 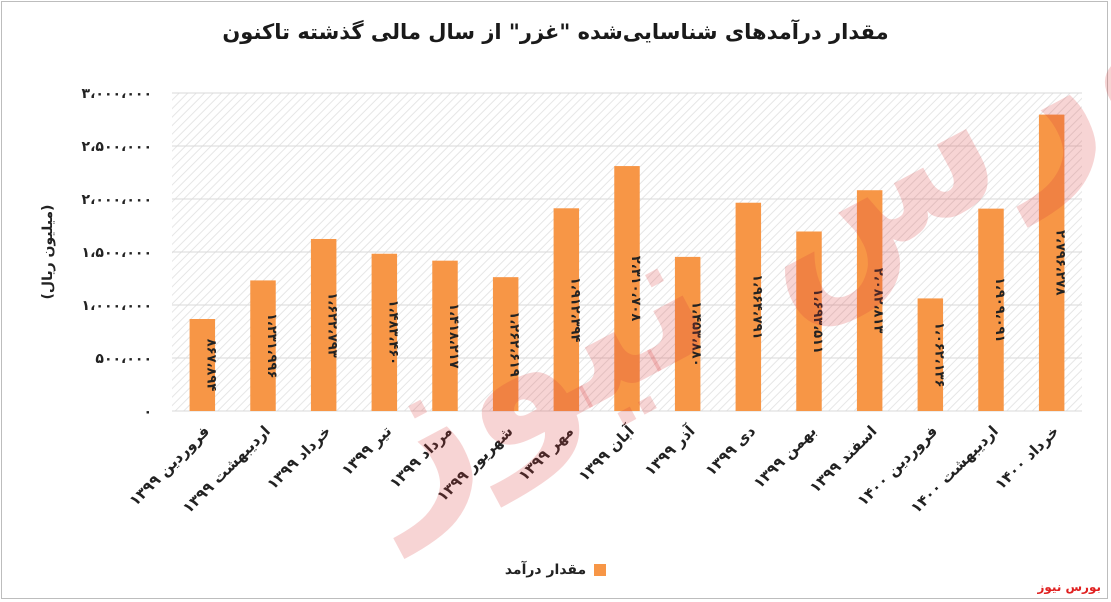 I want to click on bar-data-label: ۸۶۷،۸۹۴, so click(x=210, y=365).